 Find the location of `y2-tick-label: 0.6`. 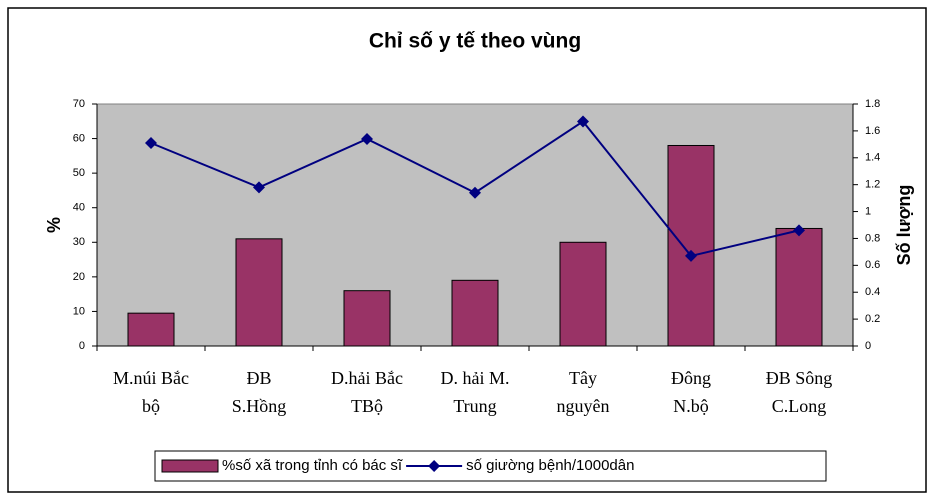

y2-tick-label: 0.6 is located at coordinates (872, 265).